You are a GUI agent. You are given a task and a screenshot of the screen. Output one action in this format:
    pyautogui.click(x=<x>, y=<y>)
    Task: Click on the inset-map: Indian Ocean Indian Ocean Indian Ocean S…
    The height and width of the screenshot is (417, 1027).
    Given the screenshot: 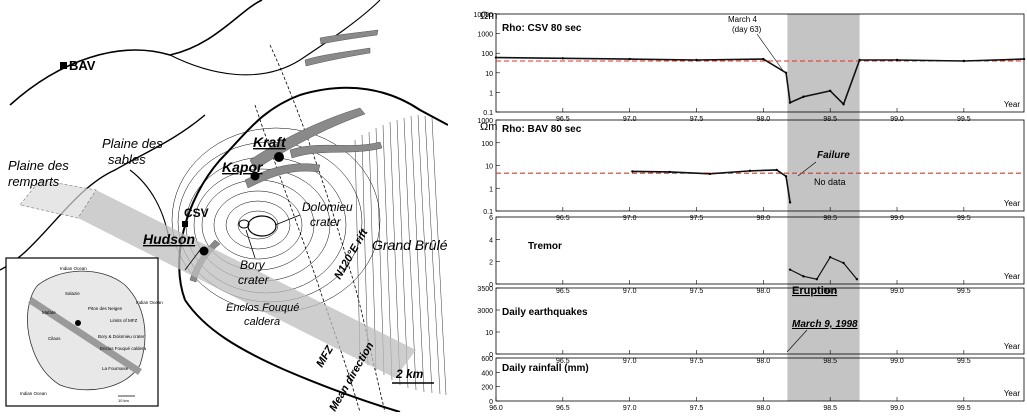 What is the action you would take?
    pyautogui.click(x=84, y=332)
    